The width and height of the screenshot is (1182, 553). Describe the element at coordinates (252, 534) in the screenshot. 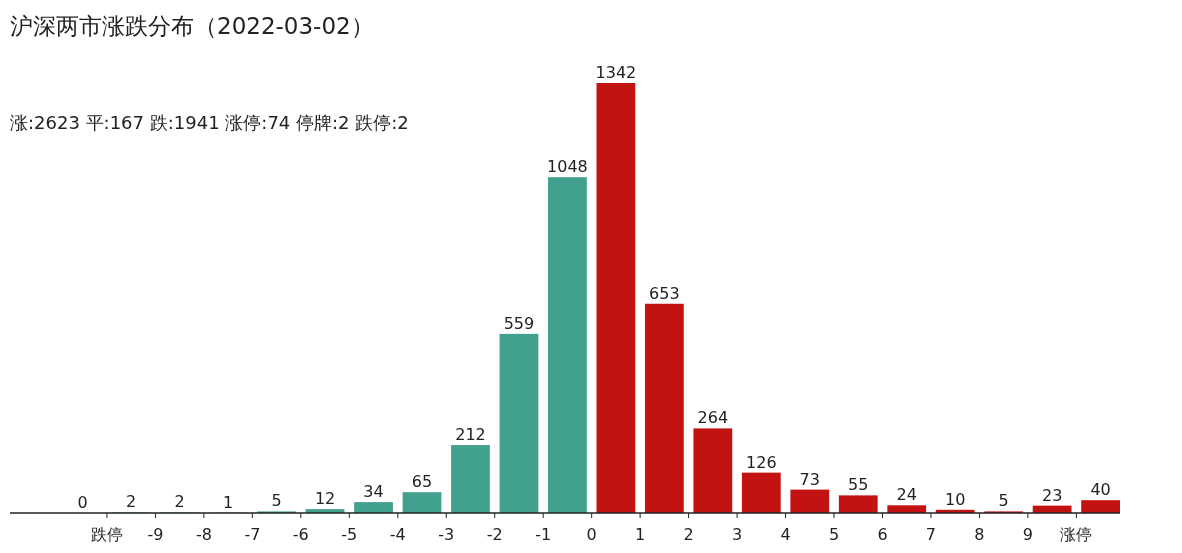

I see `x-tick-label: -7` at that location.